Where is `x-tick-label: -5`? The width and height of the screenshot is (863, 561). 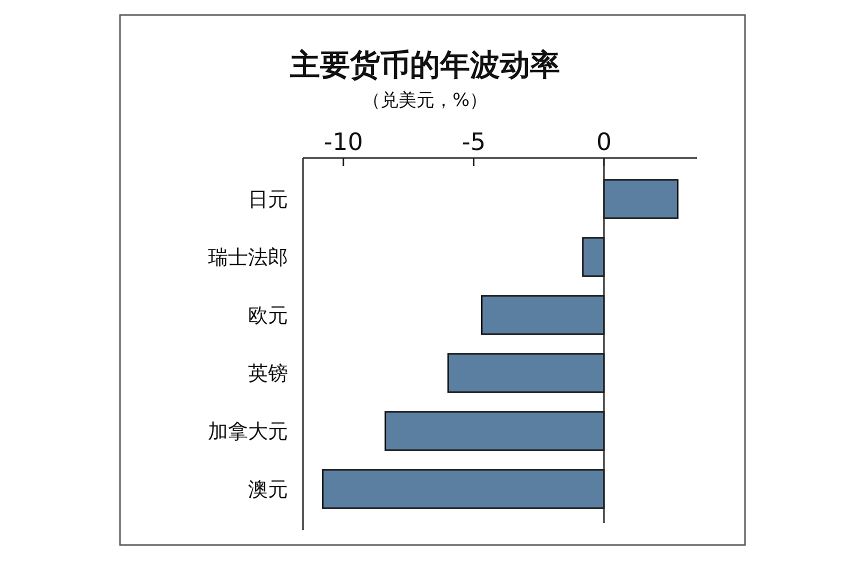
x-tick-label: -5 is located at coordinates (474, 142).